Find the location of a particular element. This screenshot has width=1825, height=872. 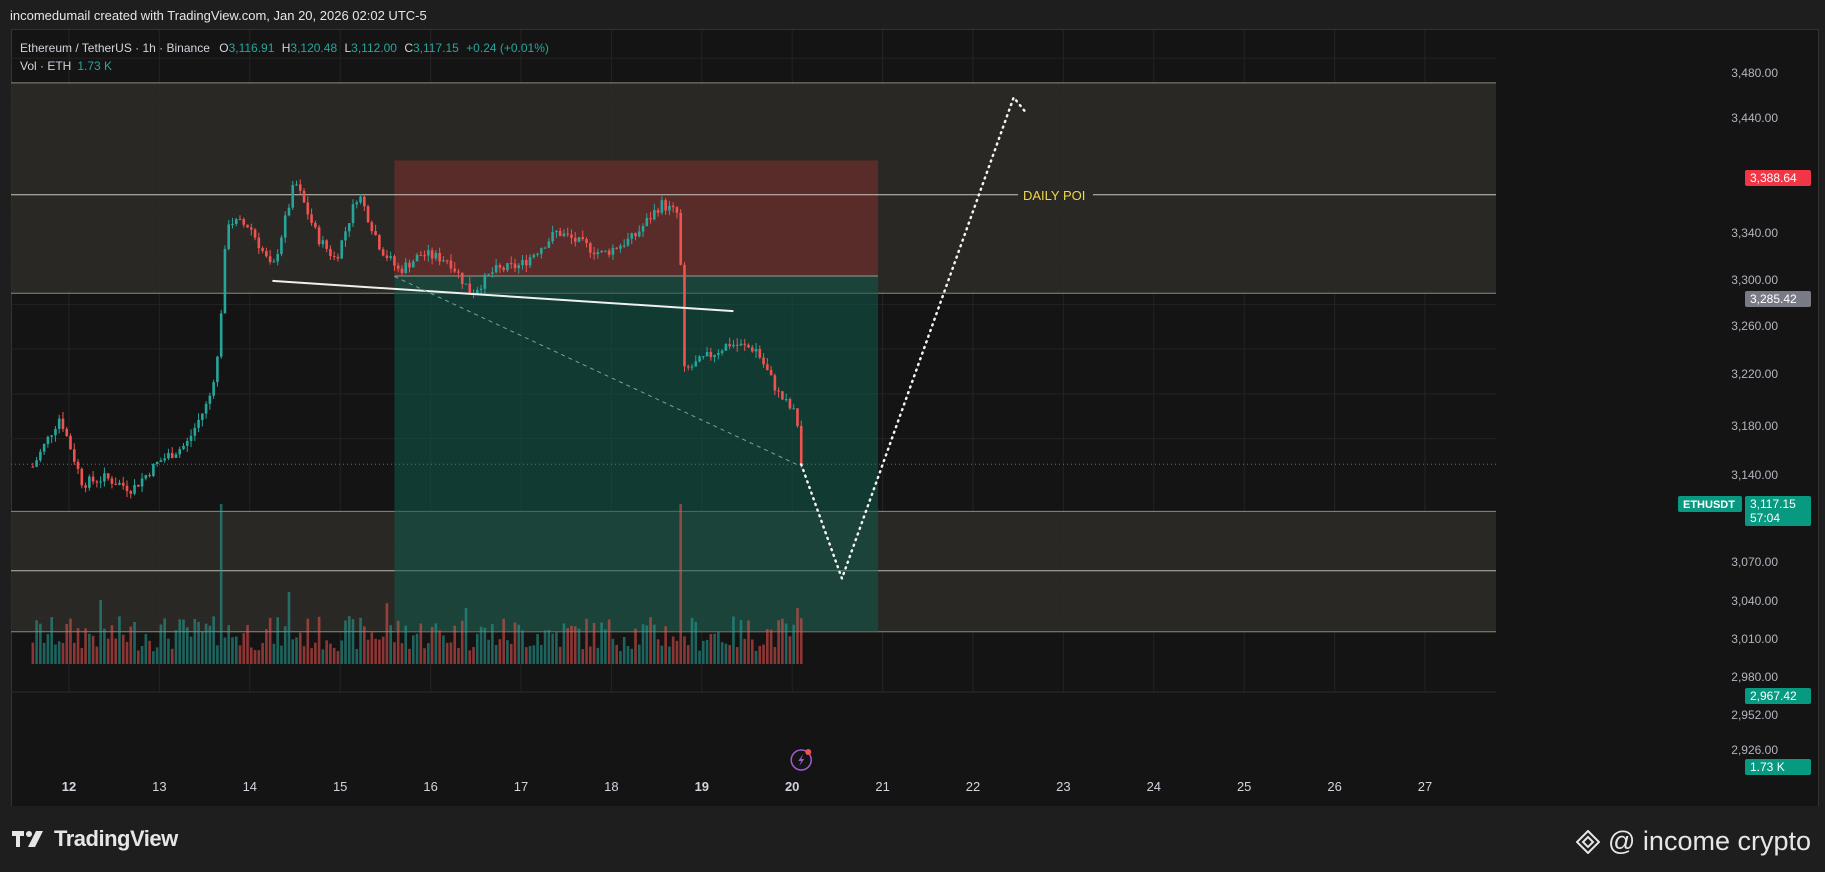

y-tick-label: 3,070.00 is located at coordinates (1754, 562).